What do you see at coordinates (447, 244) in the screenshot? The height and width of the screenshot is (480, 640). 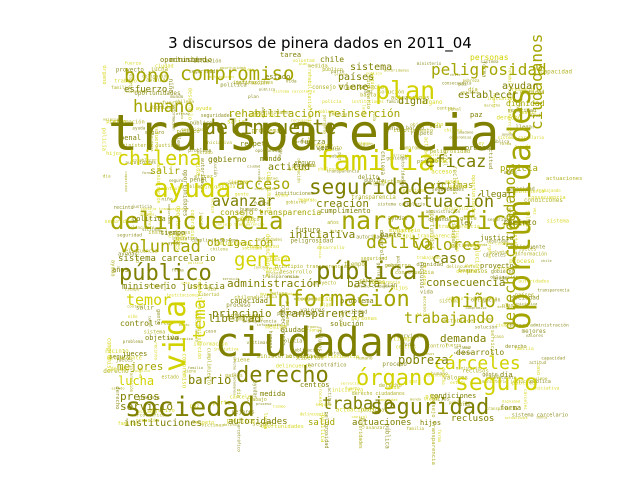 I see `cloud-word-valores: valores` at bounding box center [447, 244].